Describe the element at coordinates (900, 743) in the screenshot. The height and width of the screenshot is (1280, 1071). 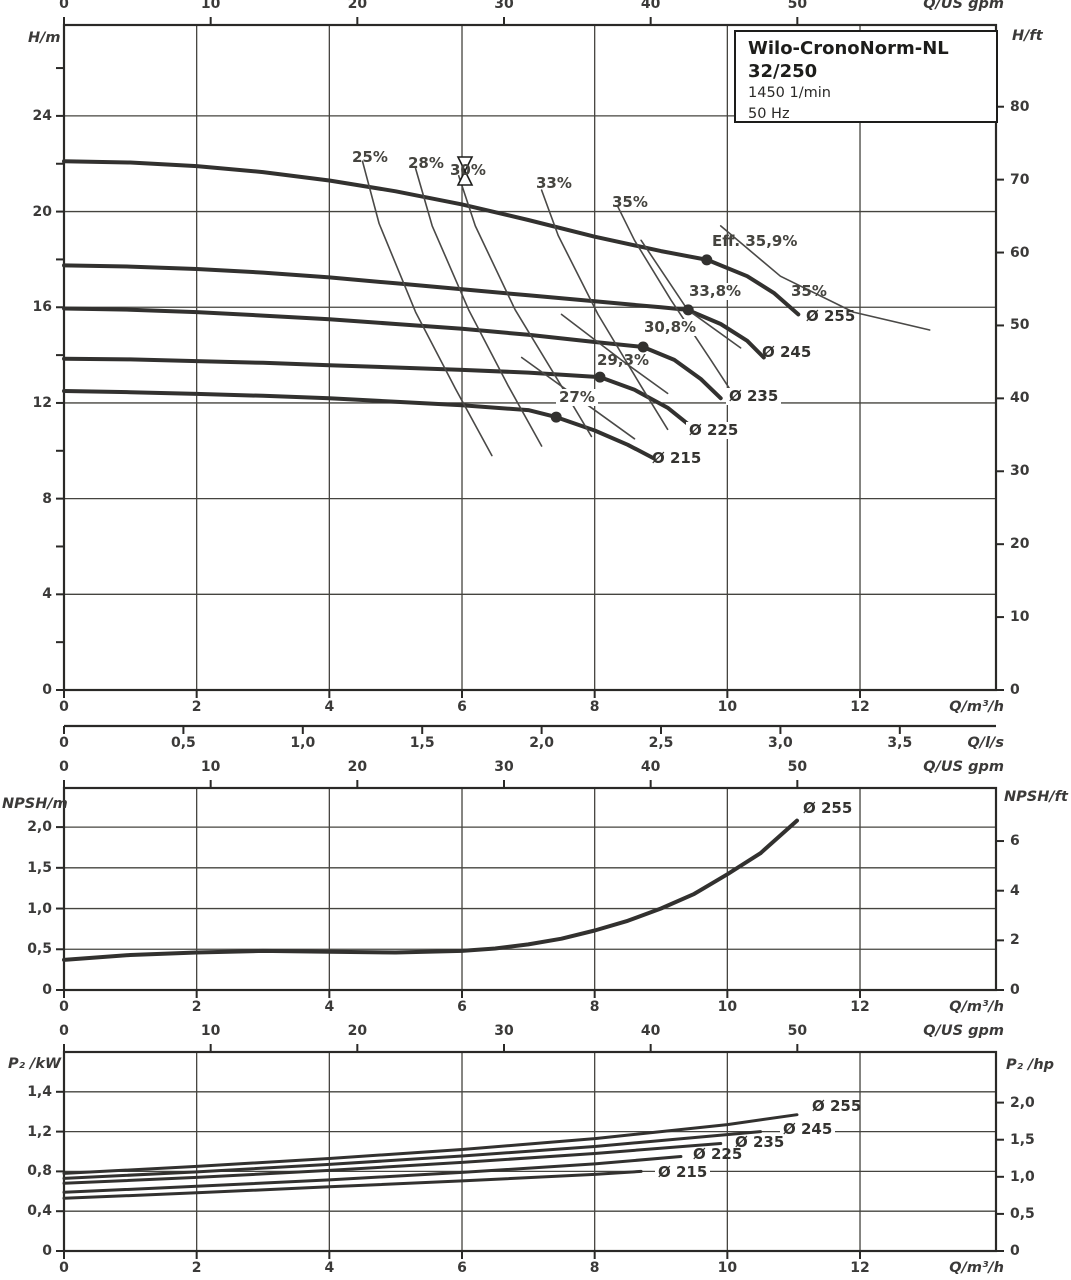
I see `tick-label: 3,5` at that location.